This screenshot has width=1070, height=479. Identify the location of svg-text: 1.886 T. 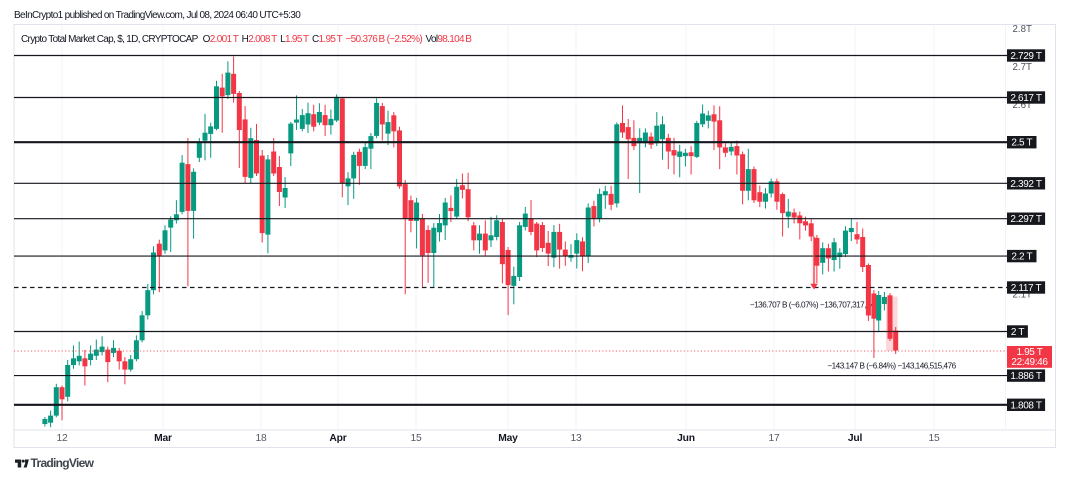
(1026, 376).